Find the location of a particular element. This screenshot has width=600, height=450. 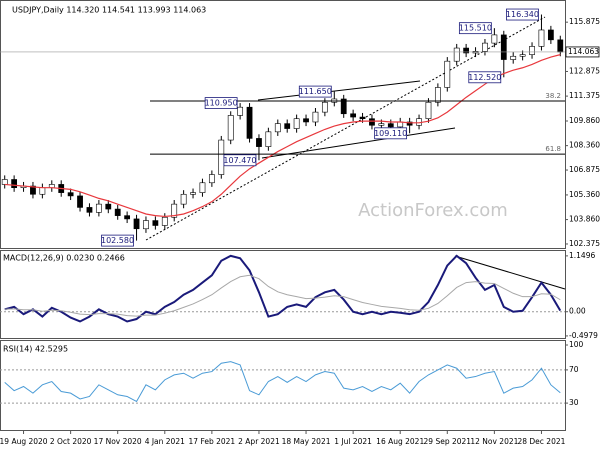

annotation-label: 110.950 is located at coordinates (221, 103).